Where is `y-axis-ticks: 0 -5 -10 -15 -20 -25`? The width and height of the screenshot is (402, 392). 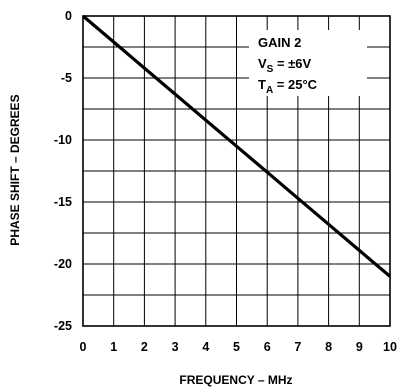 y-axis-ticks: 0 -5 -10 -15 -20 -25 is located at coordinates (63, 171).